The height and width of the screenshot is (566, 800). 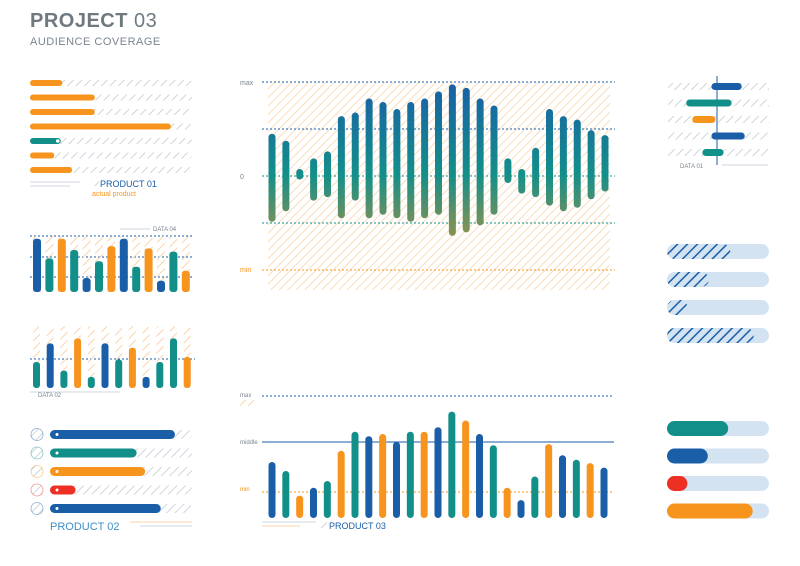 What do you see at coordinates (79, 21) in the screenshot?
I see `title-text: PROJECT` at bounding box center [79, 21].